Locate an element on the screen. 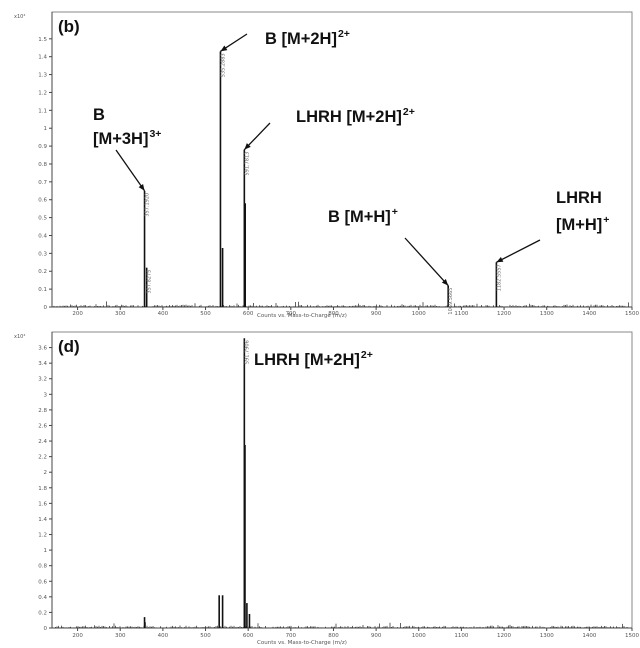  y-tick-label: 1.6 is located at coordinates (42, 504).